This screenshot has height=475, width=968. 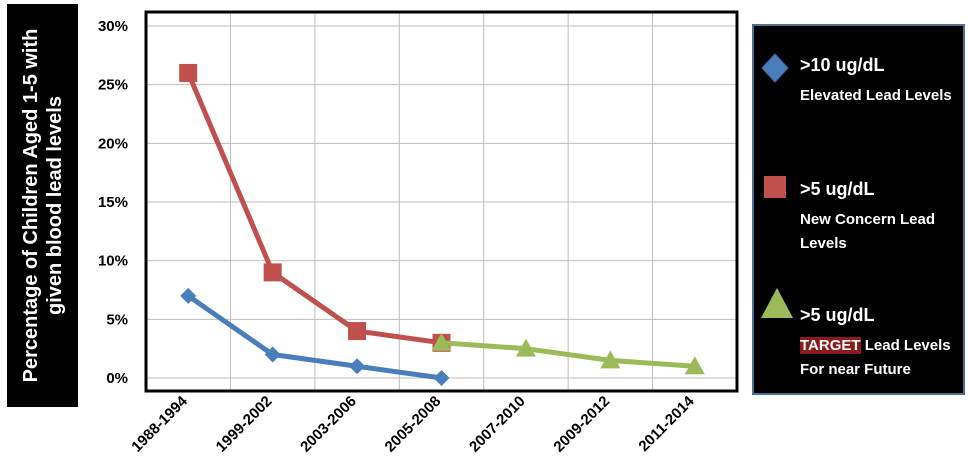 What do you see at coordinates (159, 423) in the screenshot?
I see `x-tick-label: 1988-1994` at bounding box center [159, 423].